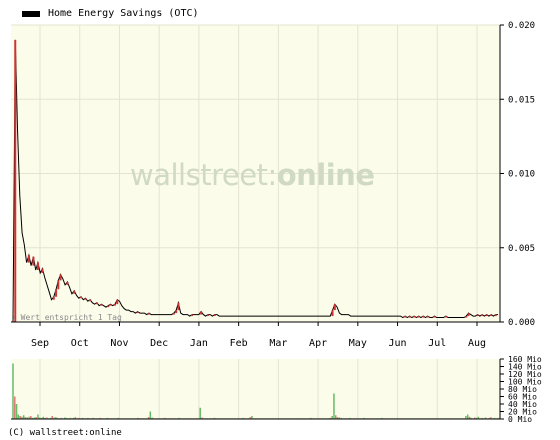  I want to click on month-tick-label: Feb, so click(239, 343).